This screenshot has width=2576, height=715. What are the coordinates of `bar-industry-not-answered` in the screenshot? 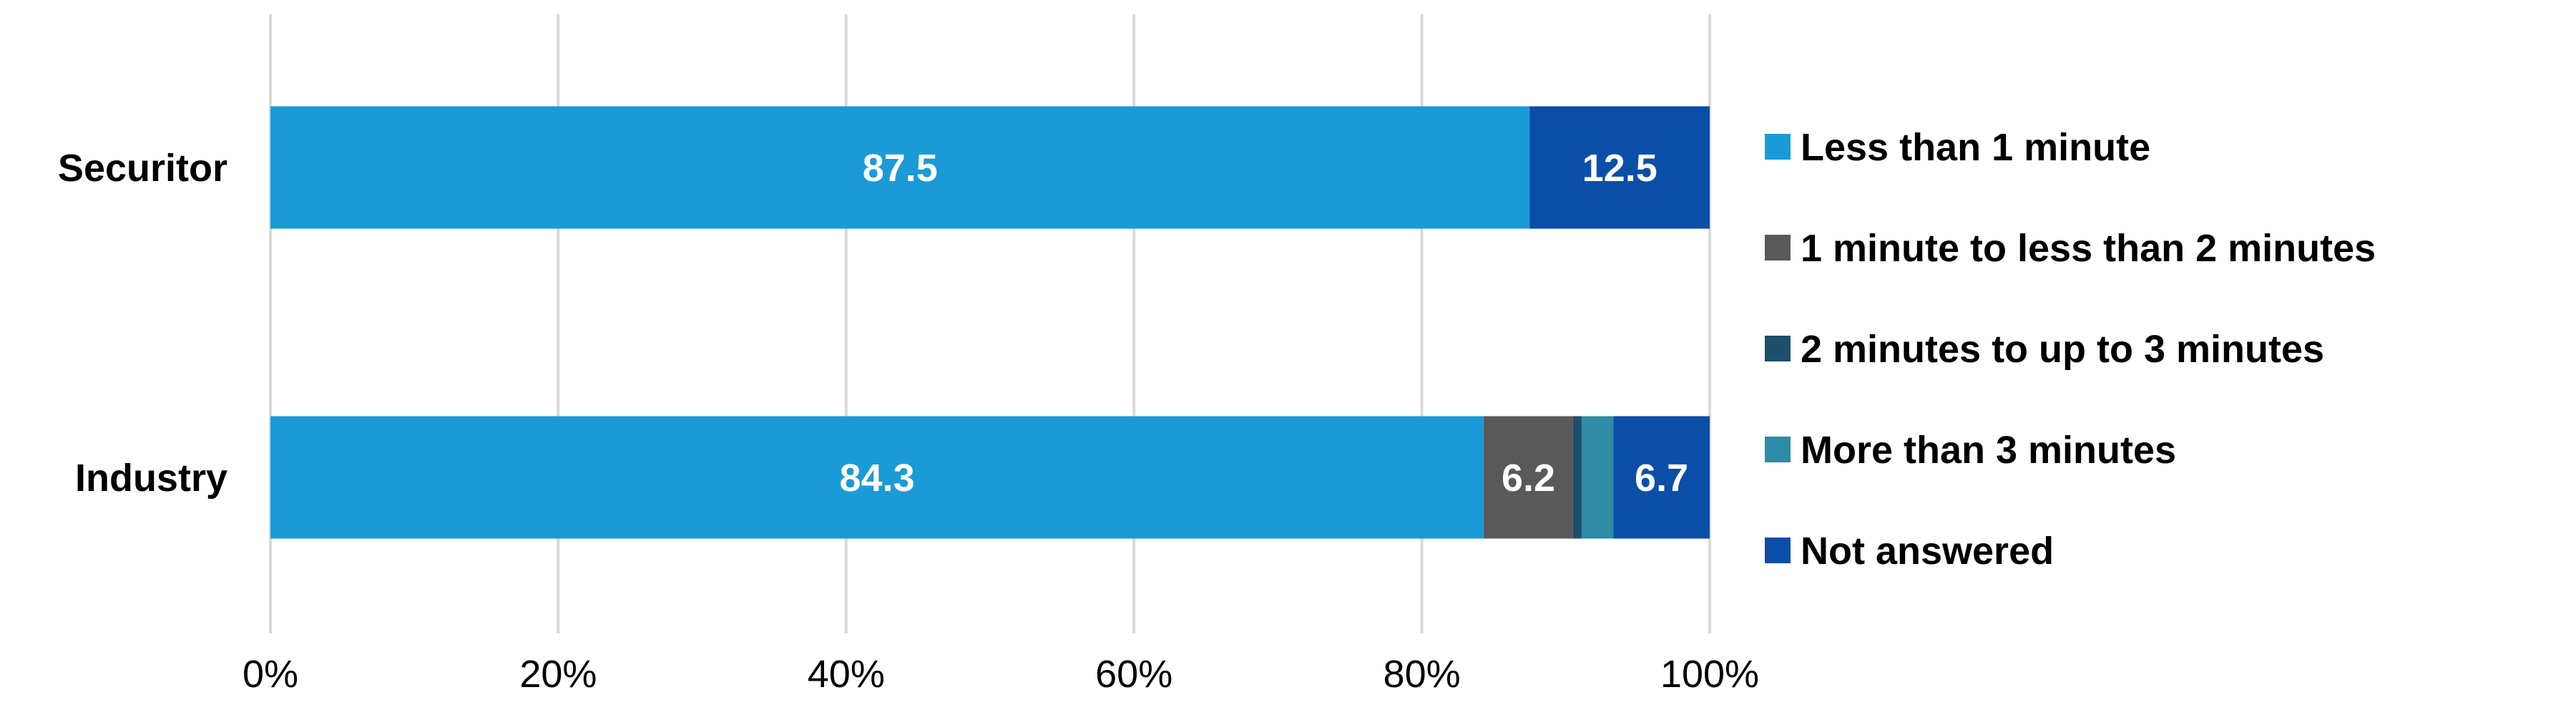 It's located at (1662, 477).